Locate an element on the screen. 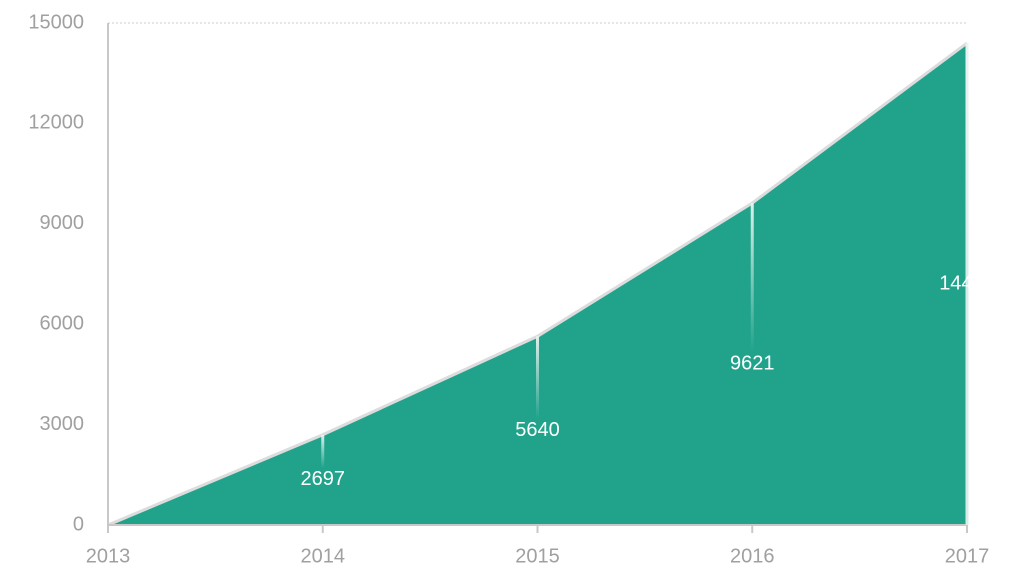 This screenshot has height=578, width=1024. y-tick-label: 15000 is located at coordinates (56, 22).